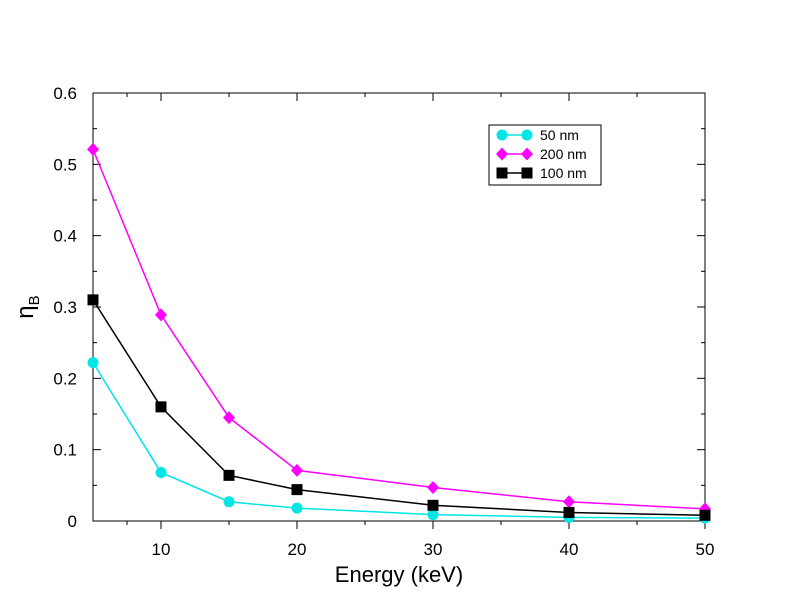 The image size is (792, 612). Describe the element at coordinates (65, 164) in the screenshot. I see `y-tick-label: 0.5` at that location.